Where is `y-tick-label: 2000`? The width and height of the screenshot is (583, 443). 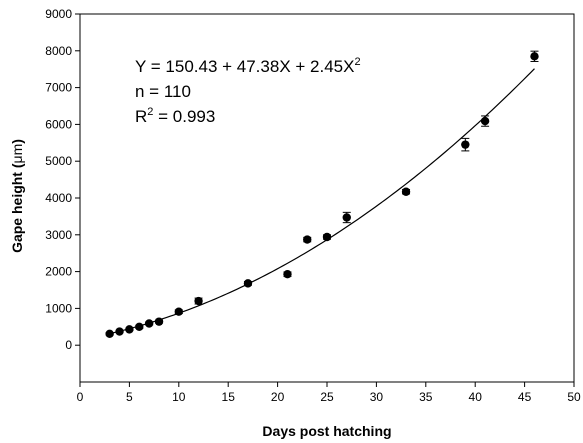
y-tick-label: 2000 is located at coordinates (58, 272).